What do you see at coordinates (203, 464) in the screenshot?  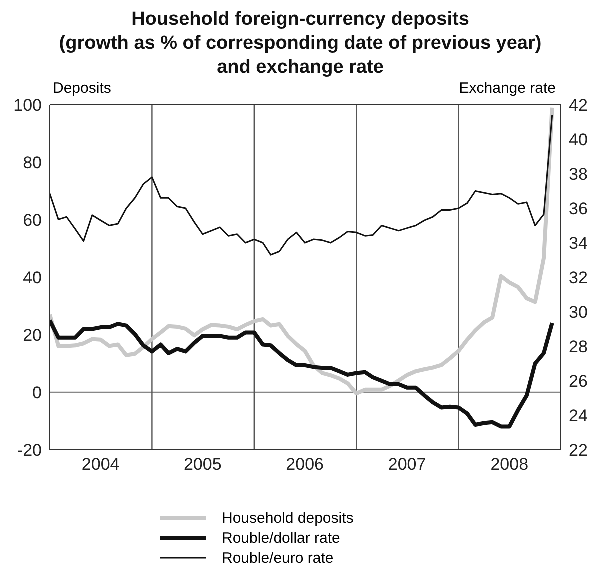 I see `x-tick-label: 2005` at bounding box center [203, 464].